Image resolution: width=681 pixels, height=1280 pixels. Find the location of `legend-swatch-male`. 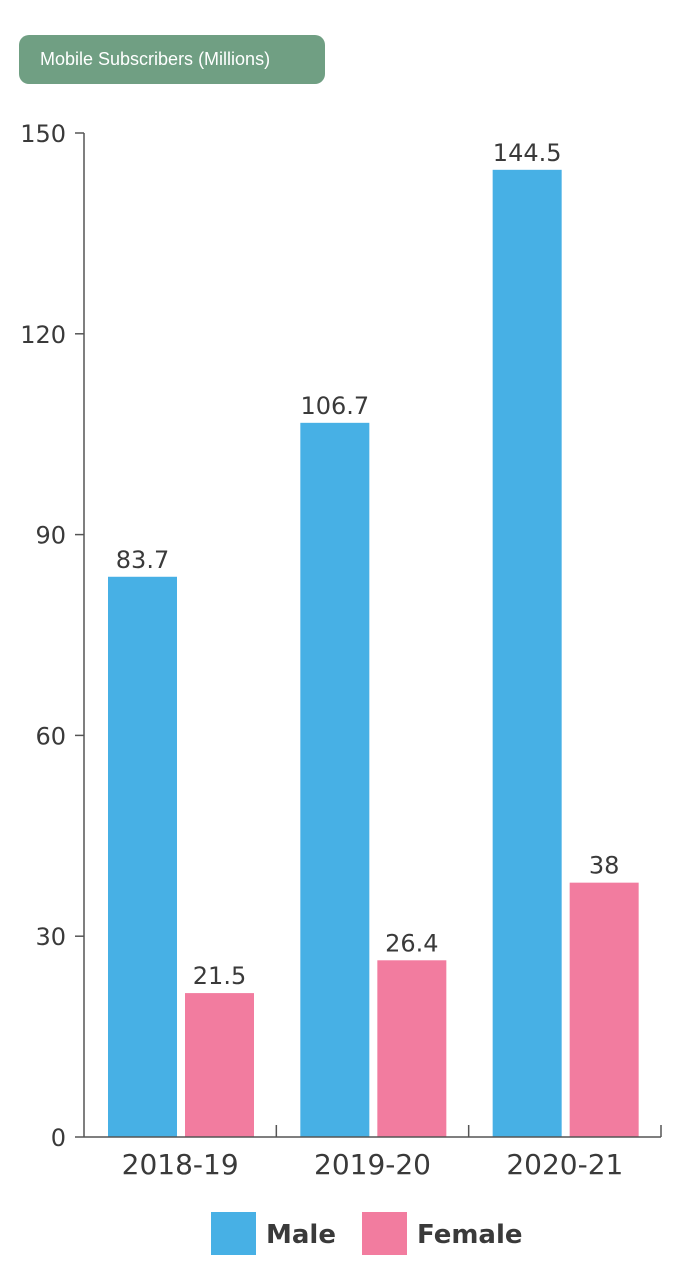

legend-swatch-male is located at coordinates (233, 1233).